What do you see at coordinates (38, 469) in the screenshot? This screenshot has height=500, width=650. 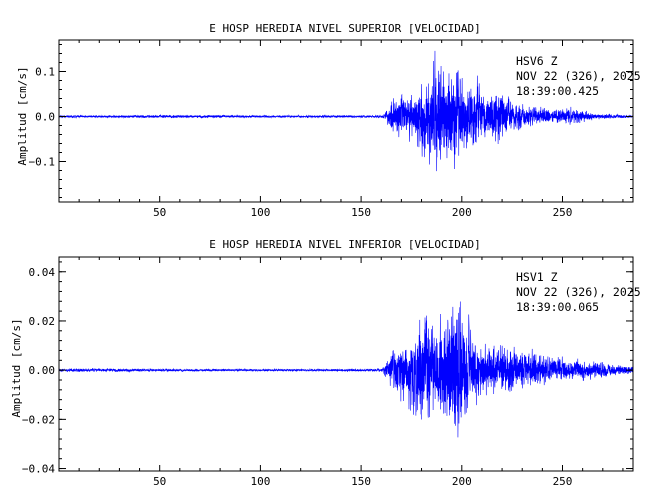 I see `y-tick-label: −0.04` at bounding box center [38, 469].